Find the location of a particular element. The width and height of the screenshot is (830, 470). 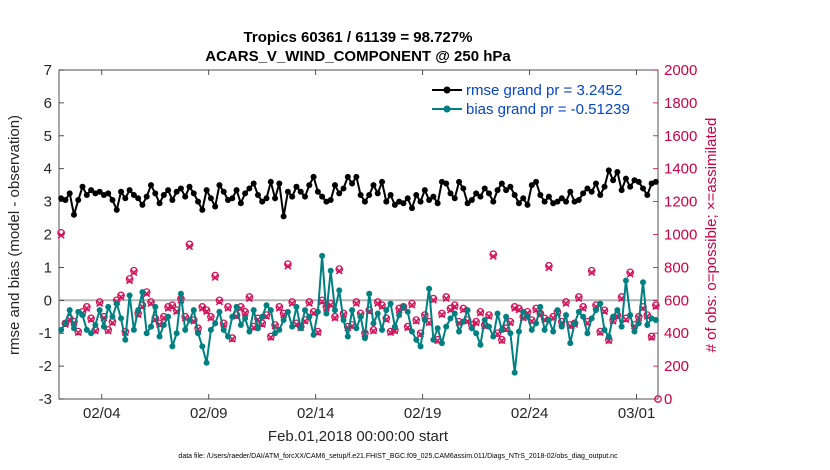

y-tick-label-left: 1 is located at coordinates (48, 267).